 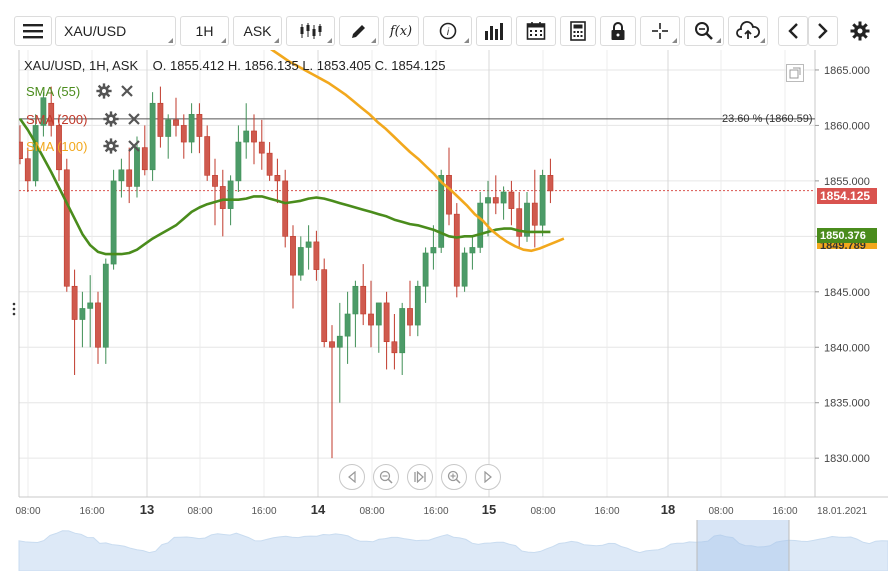 I want to click on chevron-left-icon, so click(x=793, y=31).